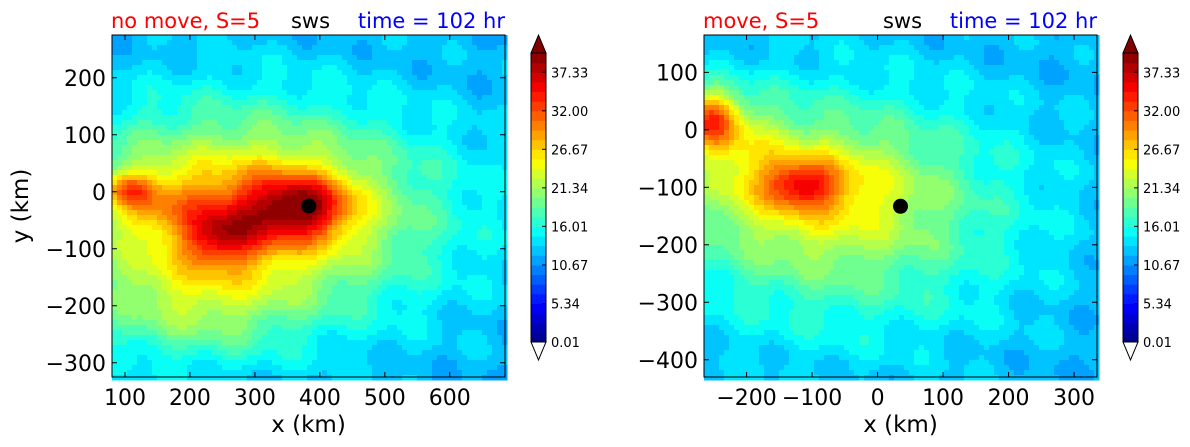 The image size is (1190, 447). I want to click on y-tick-label: 200, so click(85, 79).